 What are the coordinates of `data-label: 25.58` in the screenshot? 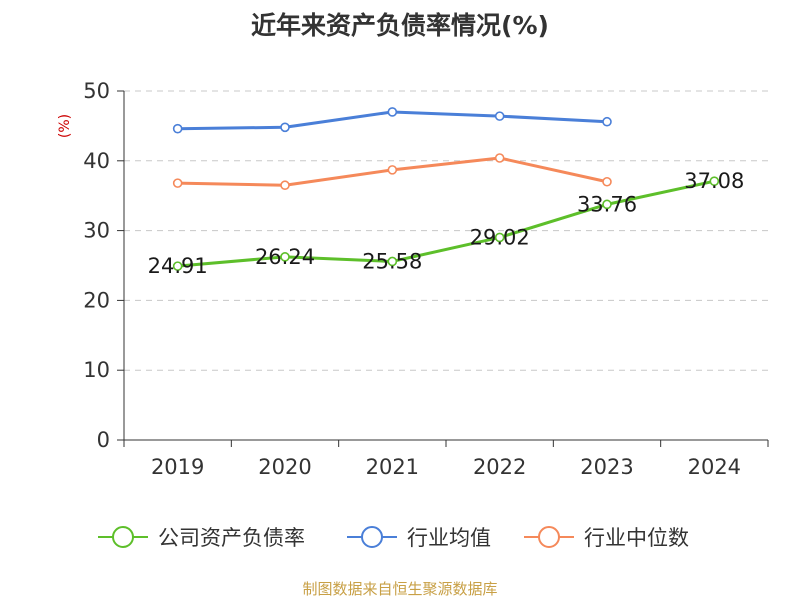 It's located at (392, 261).